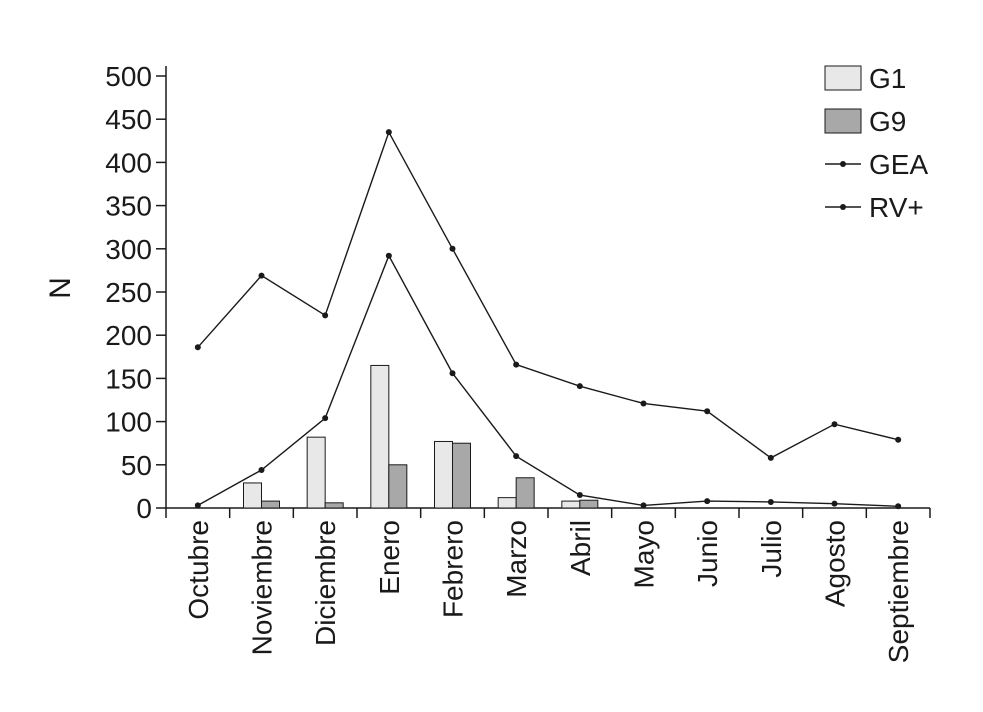 The width and height of the screenshot is (983, 712). I want to click on y-tick-label: 250, so click(128, 292).